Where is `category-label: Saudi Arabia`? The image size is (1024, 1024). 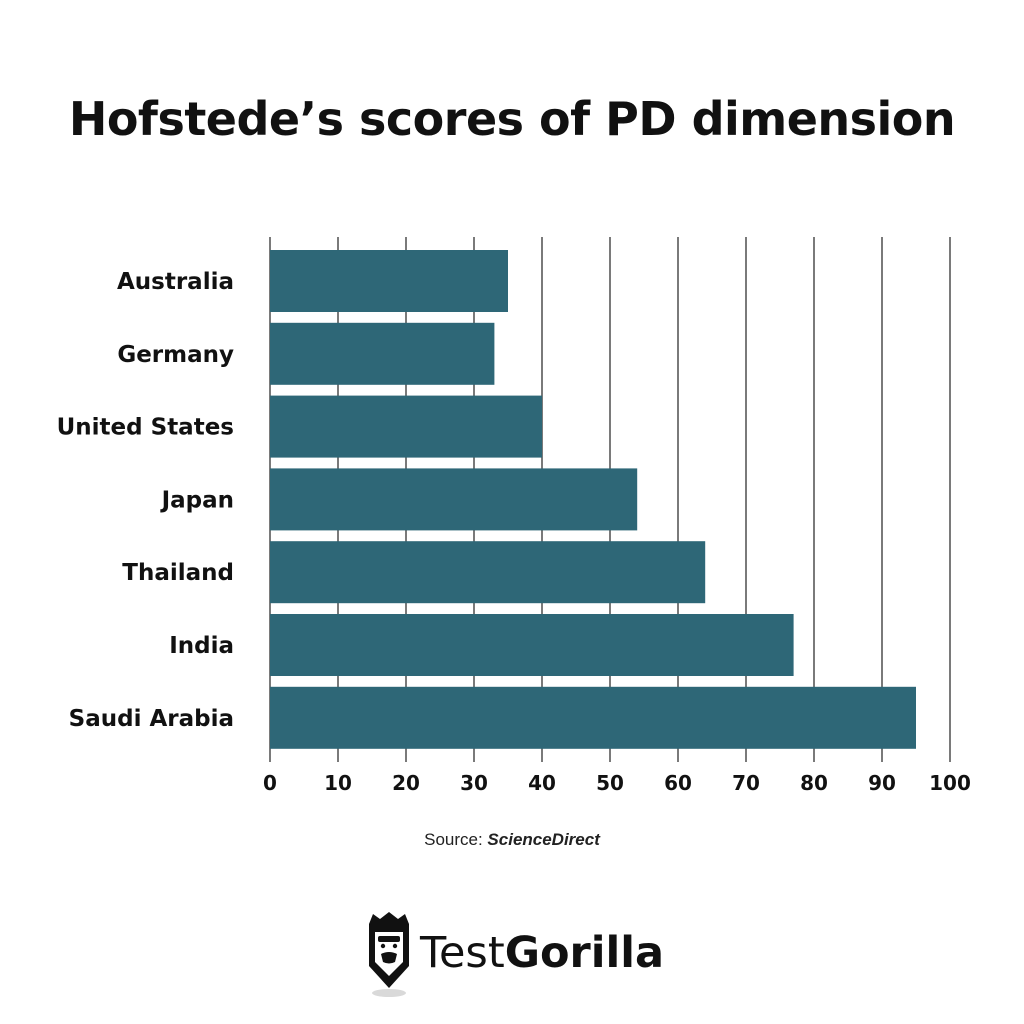 category-label: Saudi Arabia is located at coordinates (151, 719).